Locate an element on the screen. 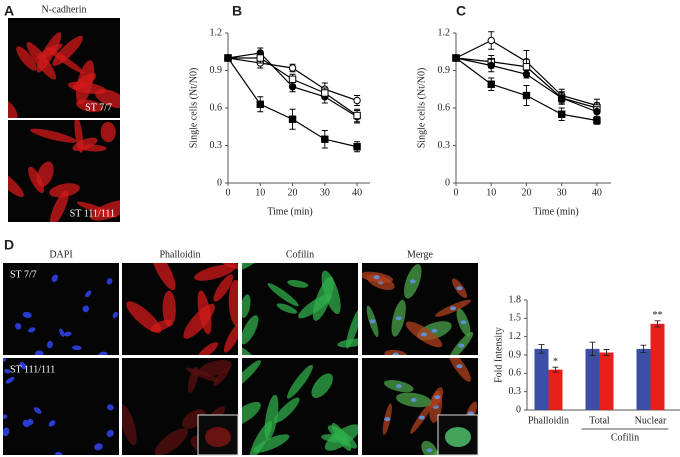 This screenshot has width=680, height=457. y-tick-label: 1.5 is located at coordinates (515, 318).